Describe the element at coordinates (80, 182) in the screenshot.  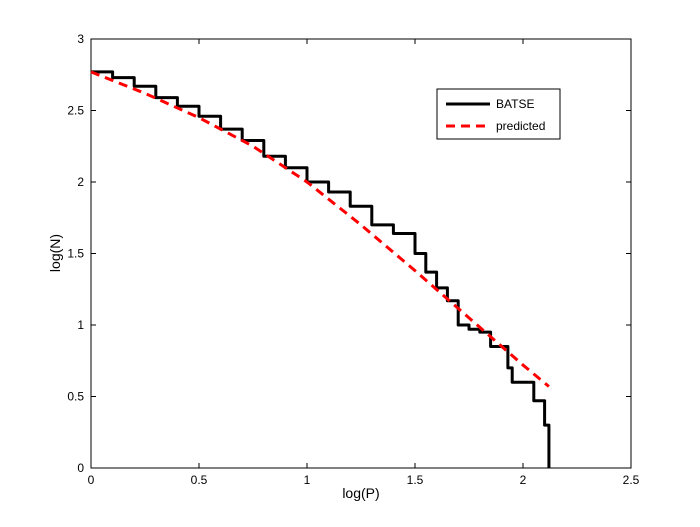
I see `y-tick-label: 2` at that location.